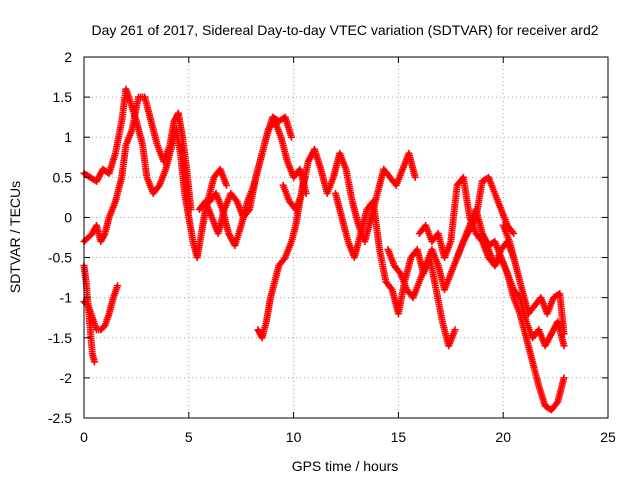 The width and height of the screenshot is (640, 480). What do you see at coordinates (15, 237) in the screenshot?
I see `y-axis-label: SDTVAR / TECUs` at bounding box center [15, 237].